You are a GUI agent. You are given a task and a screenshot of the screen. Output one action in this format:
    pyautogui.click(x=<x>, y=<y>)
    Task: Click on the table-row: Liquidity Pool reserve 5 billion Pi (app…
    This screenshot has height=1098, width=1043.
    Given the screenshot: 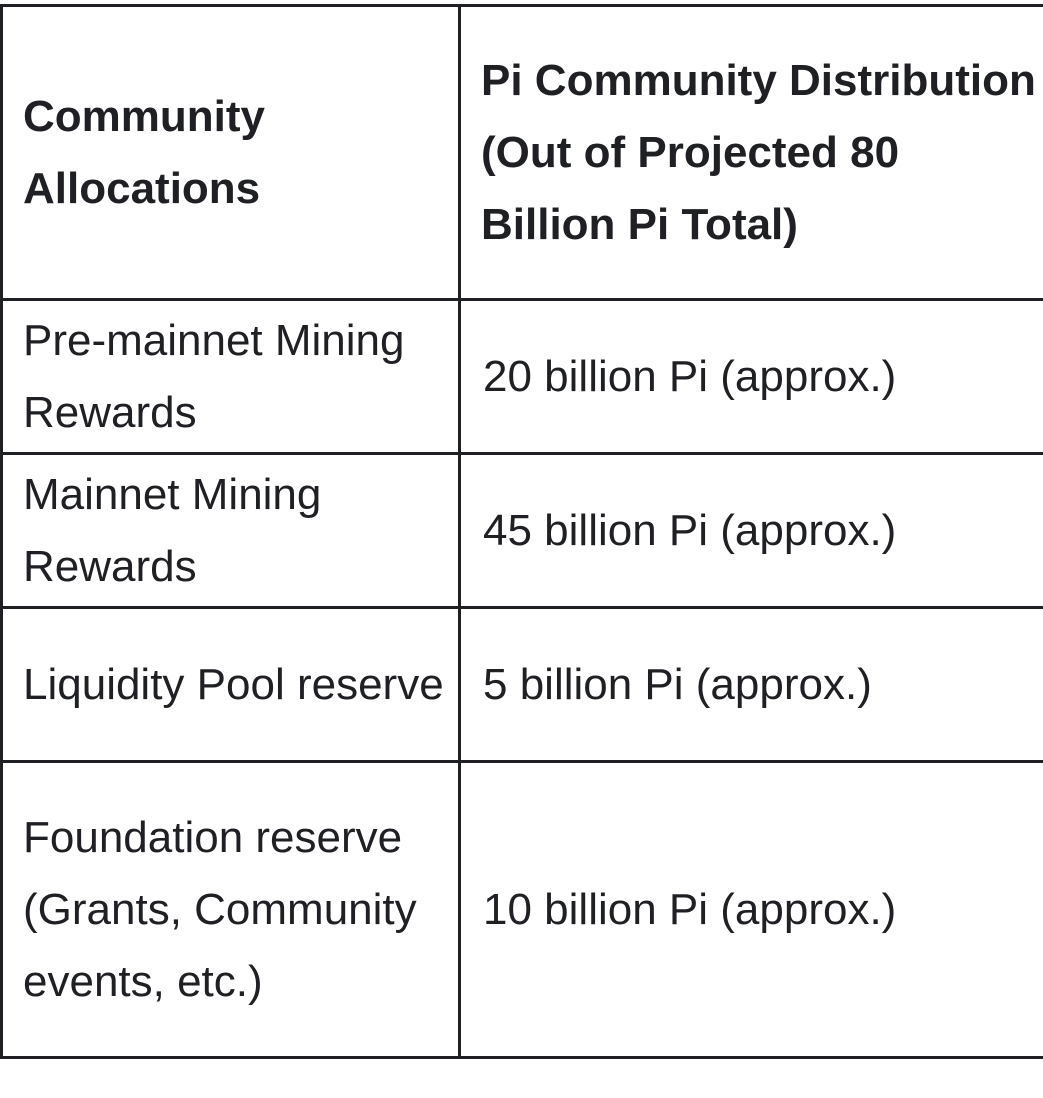 What is the action you would take?
    pyautogui.click(x=521, y=684)
    